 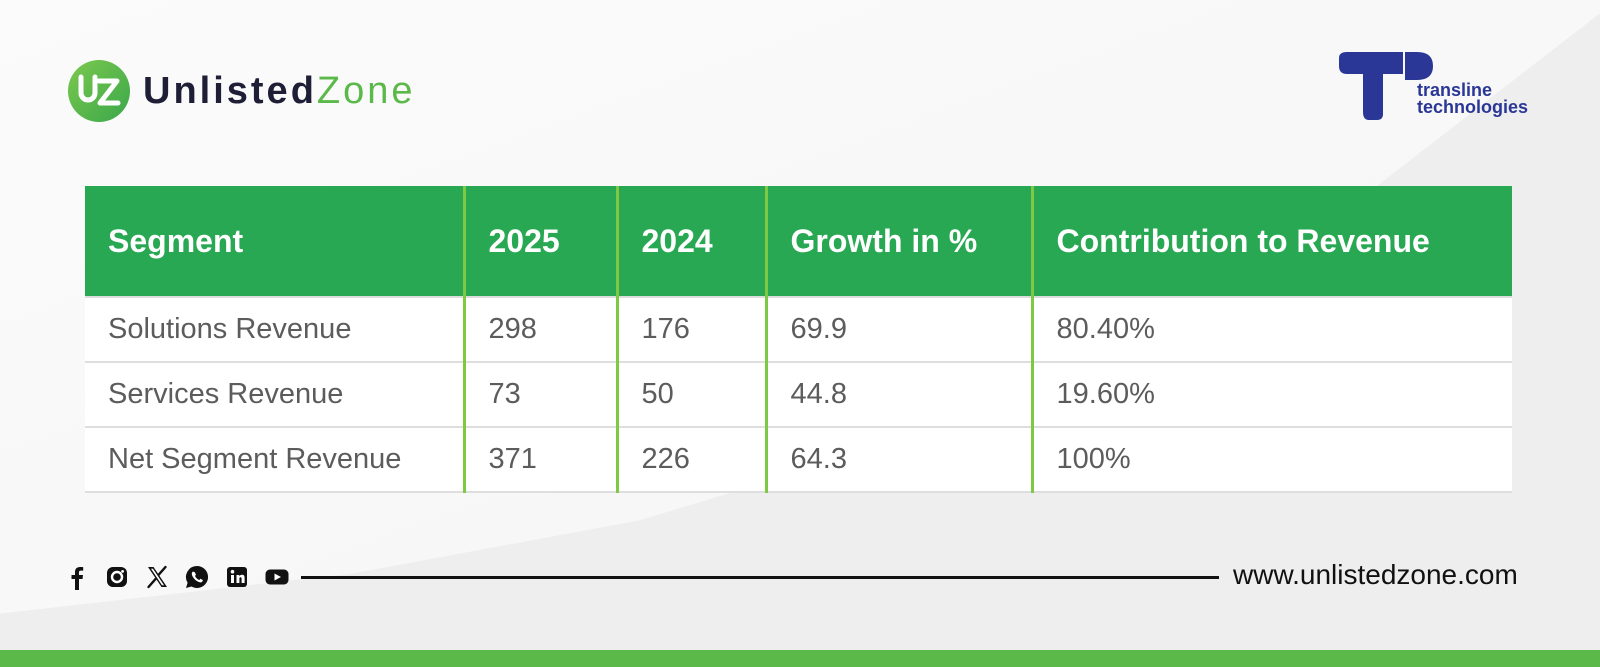 What do you see at coordinates (275, 329) in the screenshot?
I see `cell-segment: Solutions Revenue` at bounding box center [275, 329].